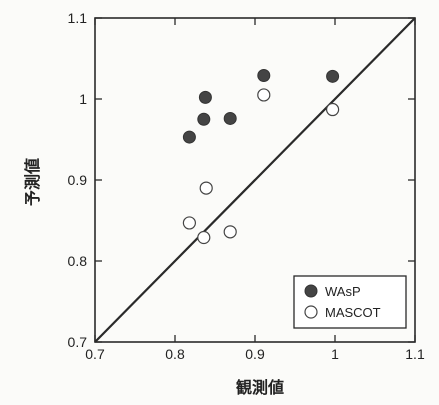 The width and height of the screenshot is (439, 405). I want to click on x-tick-label-4: 1.1, so click(415, 354).